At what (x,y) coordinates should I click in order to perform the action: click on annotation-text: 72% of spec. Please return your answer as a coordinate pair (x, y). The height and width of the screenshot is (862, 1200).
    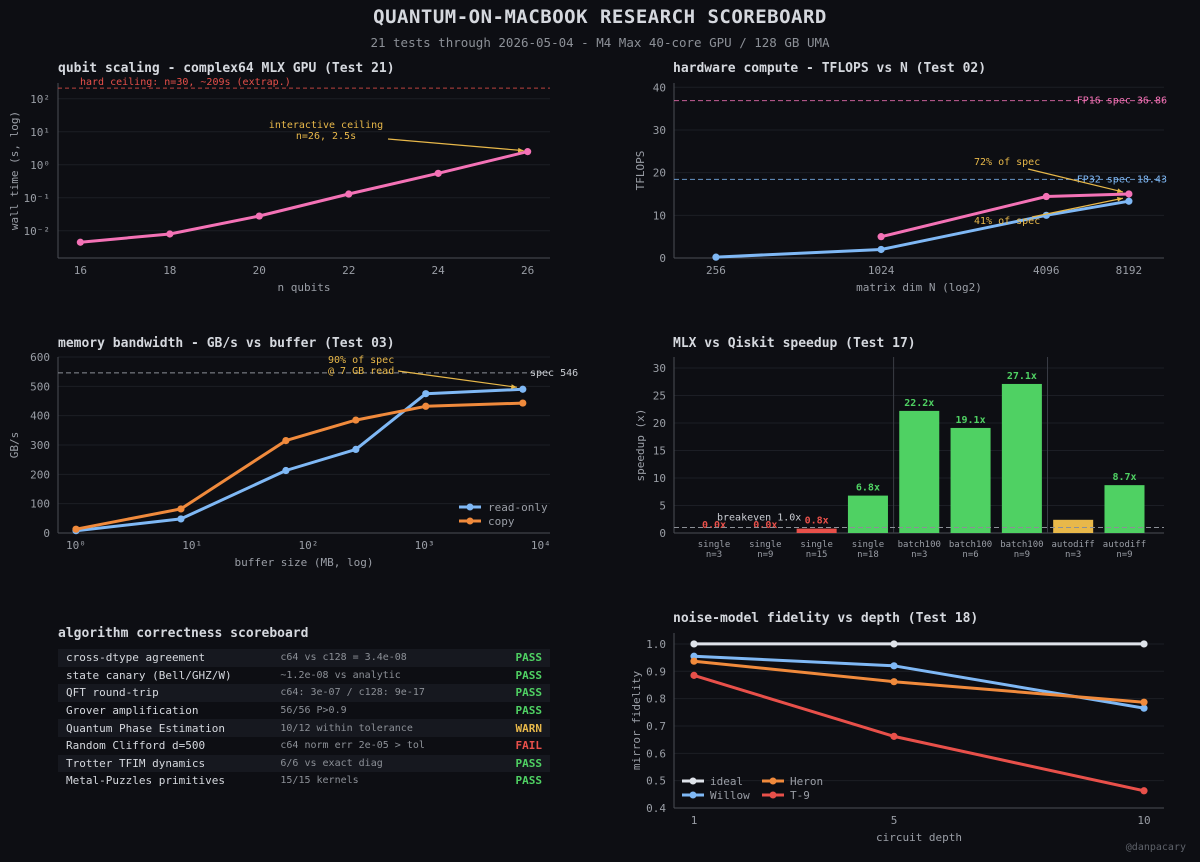
    Looking at the image, I should click on (1007, 162).